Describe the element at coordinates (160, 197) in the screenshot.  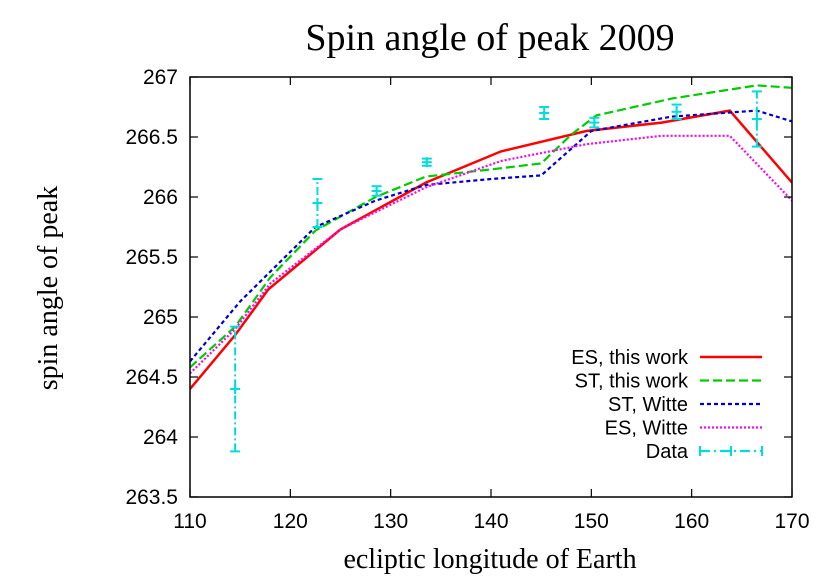
I see `y-tick-label: 266` at that location.